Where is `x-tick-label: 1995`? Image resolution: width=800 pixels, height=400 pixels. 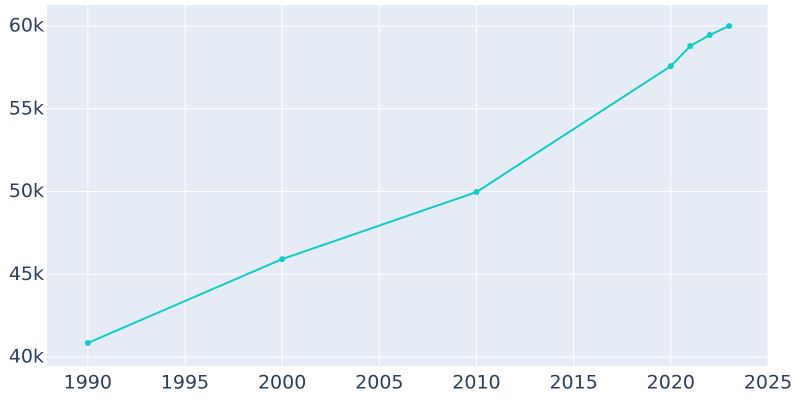 x-tick-label: 1995 is located at coordinates (185, 383).